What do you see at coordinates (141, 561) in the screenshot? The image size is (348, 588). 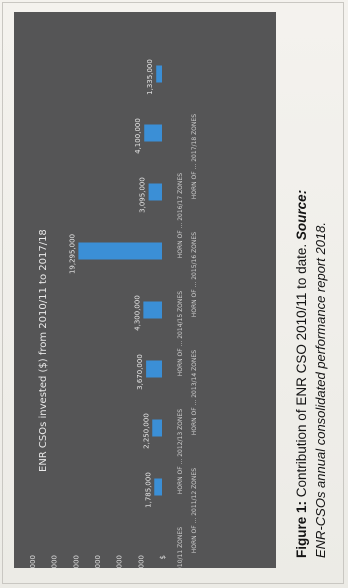 I see `y-tick-label: 5,000,000` at bounding box center [141, 561].